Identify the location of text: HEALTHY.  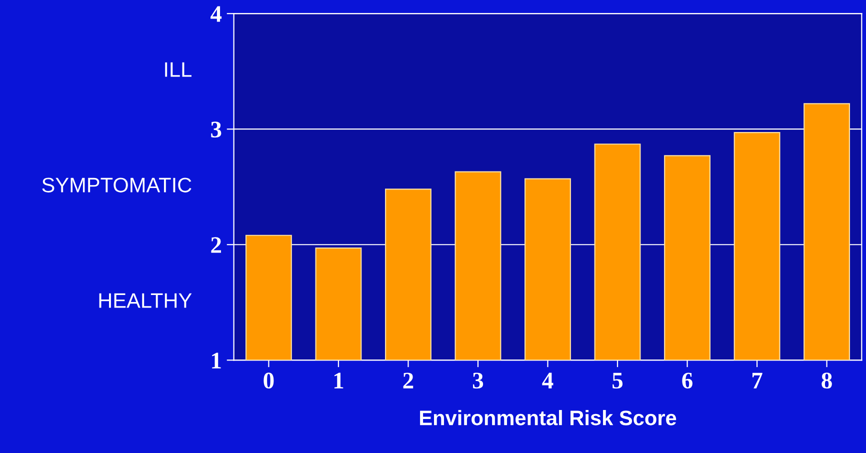
(145, 300).